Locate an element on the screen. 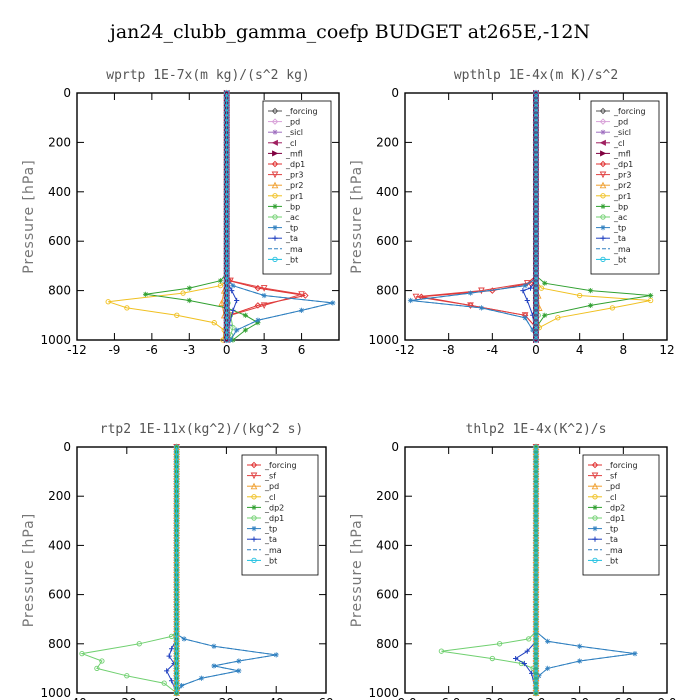  legend-entry: _pd is located at coordinates (284, 122).